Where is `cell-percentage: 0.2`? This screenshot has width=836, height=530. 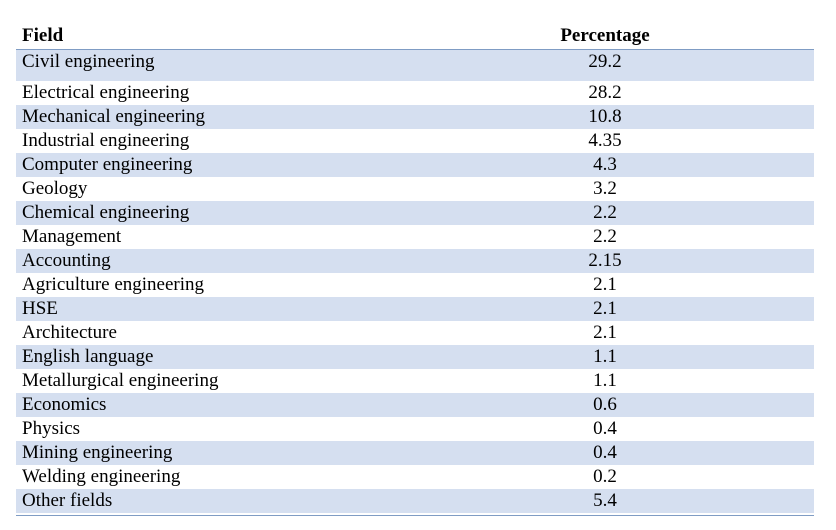 cell-percentage: 0.2 is located at coordinates (605, 476).